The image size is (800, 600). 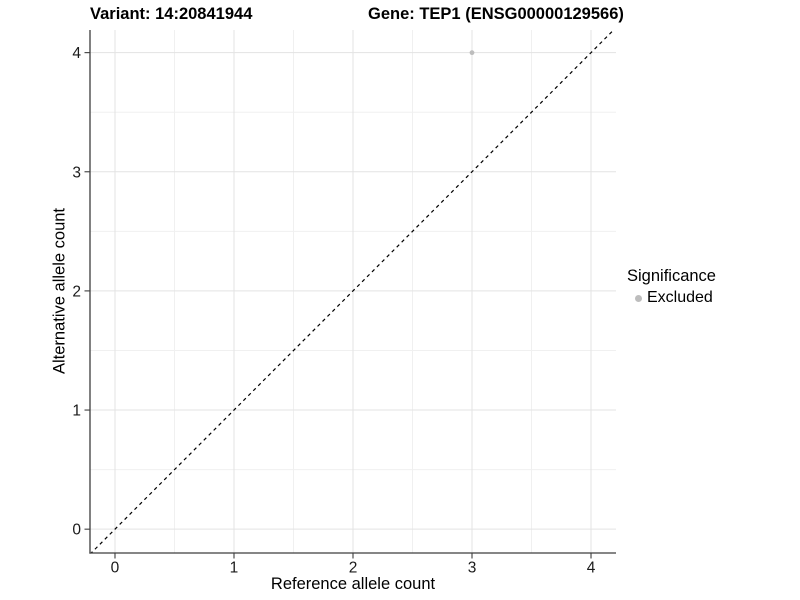 What do you see at coordinates (76, 53) in the screenshot?
I see `y-tick-label: 4` at bounding box center [76, 53].